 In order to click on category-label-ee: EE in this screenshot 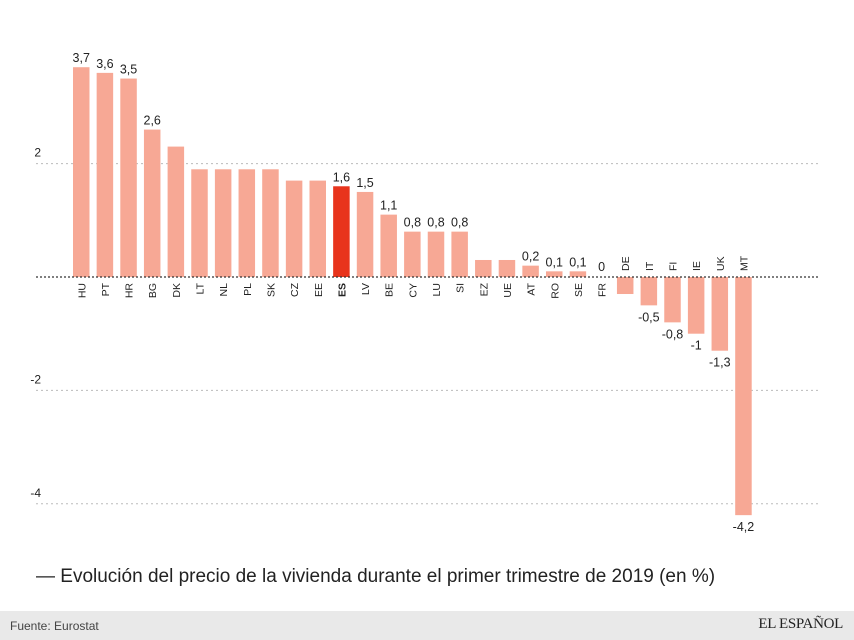, I will do `click(319, 290)`.